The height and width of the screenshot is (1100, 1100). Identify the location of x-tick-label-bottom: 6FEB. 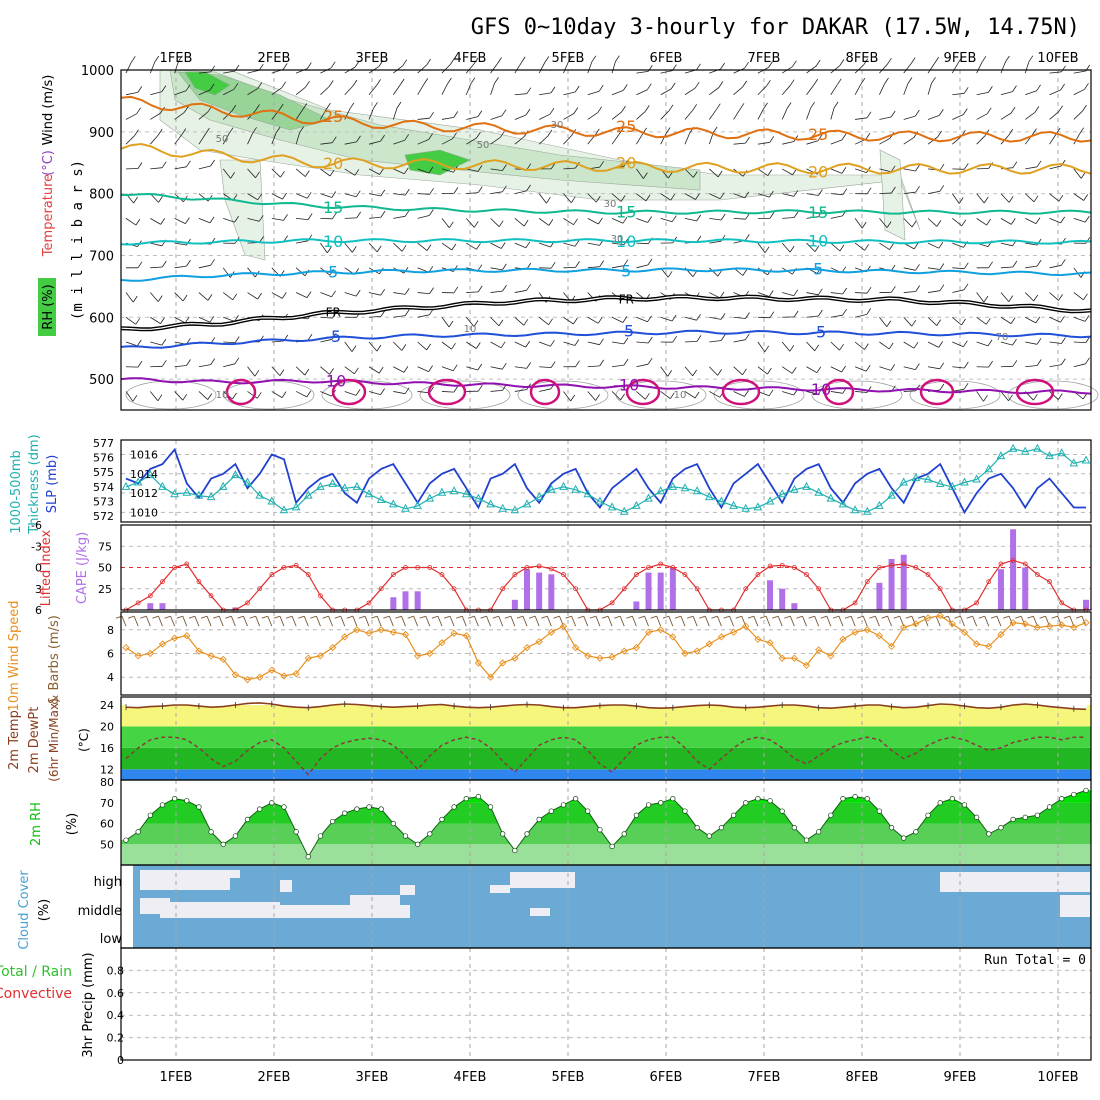
(666, 1077).